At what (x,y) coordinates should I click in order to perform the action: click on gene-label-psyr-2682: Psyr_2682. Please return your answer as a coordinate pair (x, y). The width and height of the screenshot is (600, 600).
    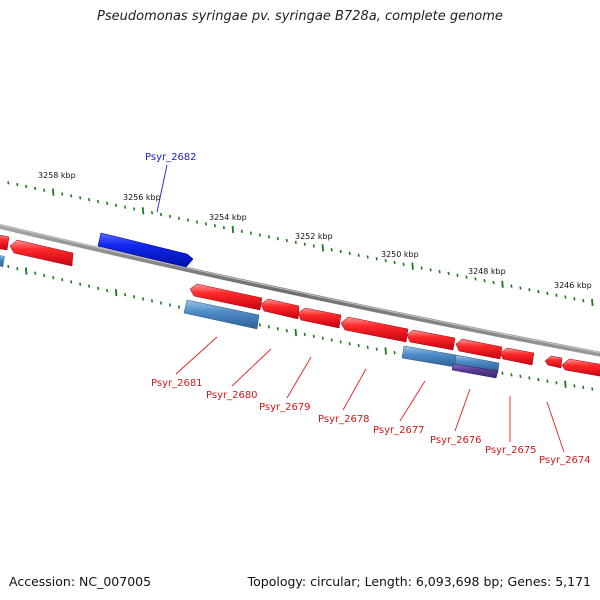
    Looking at the image, I should click on (171, 157).